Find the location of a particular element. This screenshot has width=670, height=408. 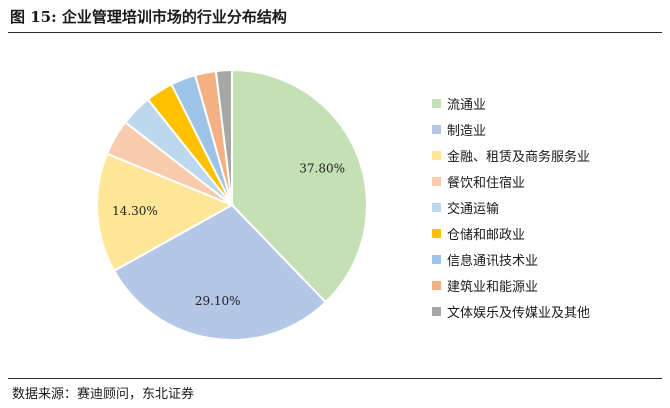

slice-value-label: 29.10% is located at coordinates (218, 301).